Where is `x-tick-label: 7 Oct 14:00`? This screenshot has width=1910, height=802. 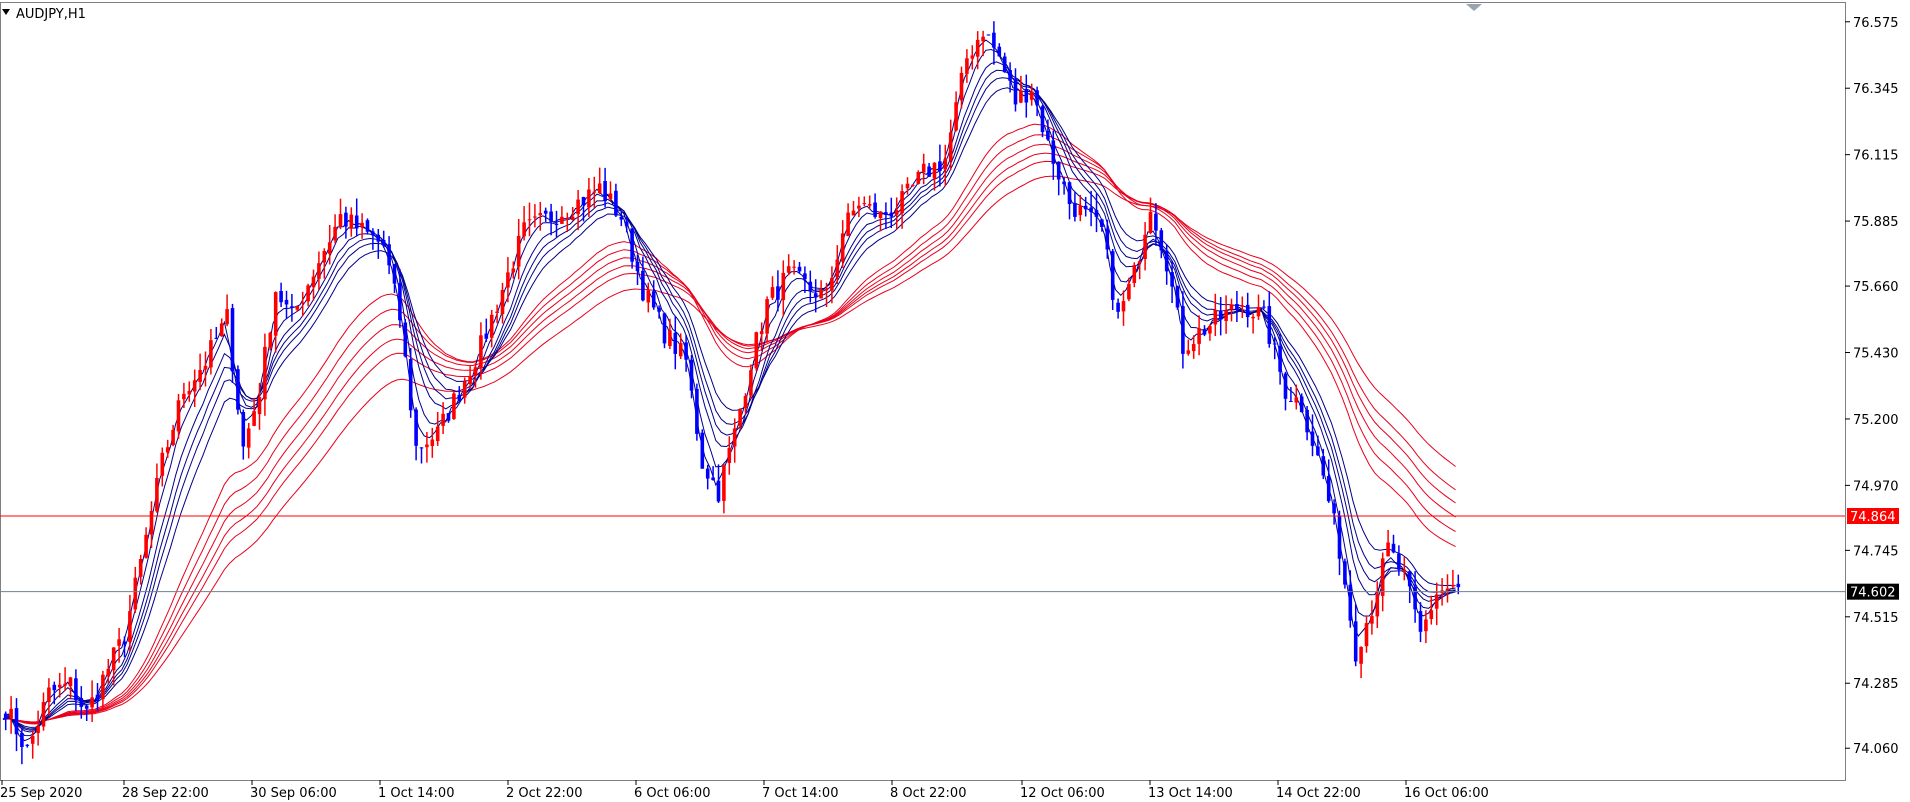 x-tick-label: 7 Oct 14:00 is located at coordinates (800, 793).